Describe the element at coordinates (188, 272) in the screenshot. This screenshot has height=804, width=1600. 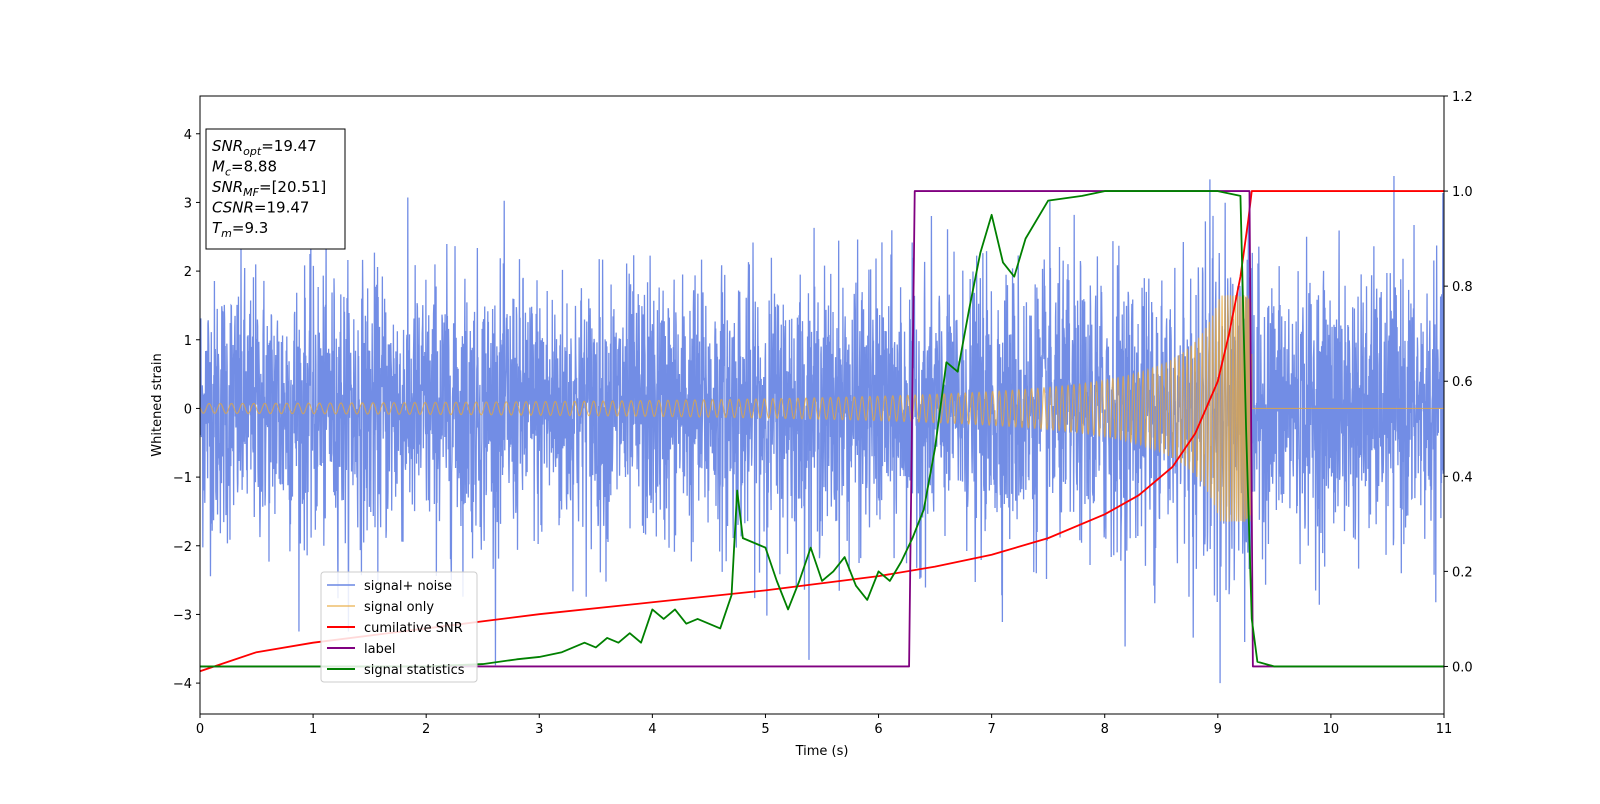
I see `y-tick-label: 2` at that location.